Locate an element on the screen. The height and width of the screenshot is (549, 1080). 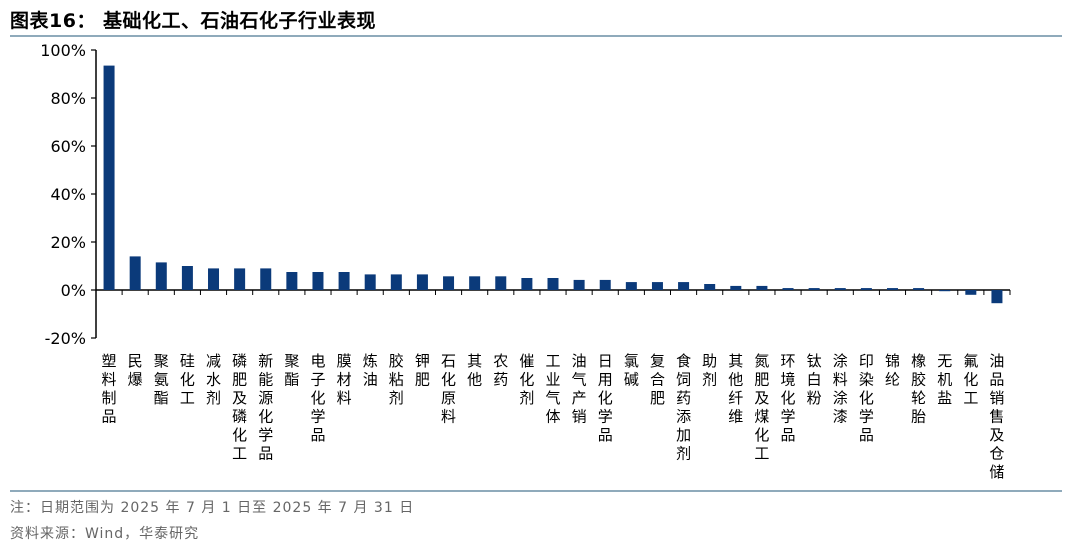
x-tick-label: 食饲药添加剂 is located at coordinates (683, 407).